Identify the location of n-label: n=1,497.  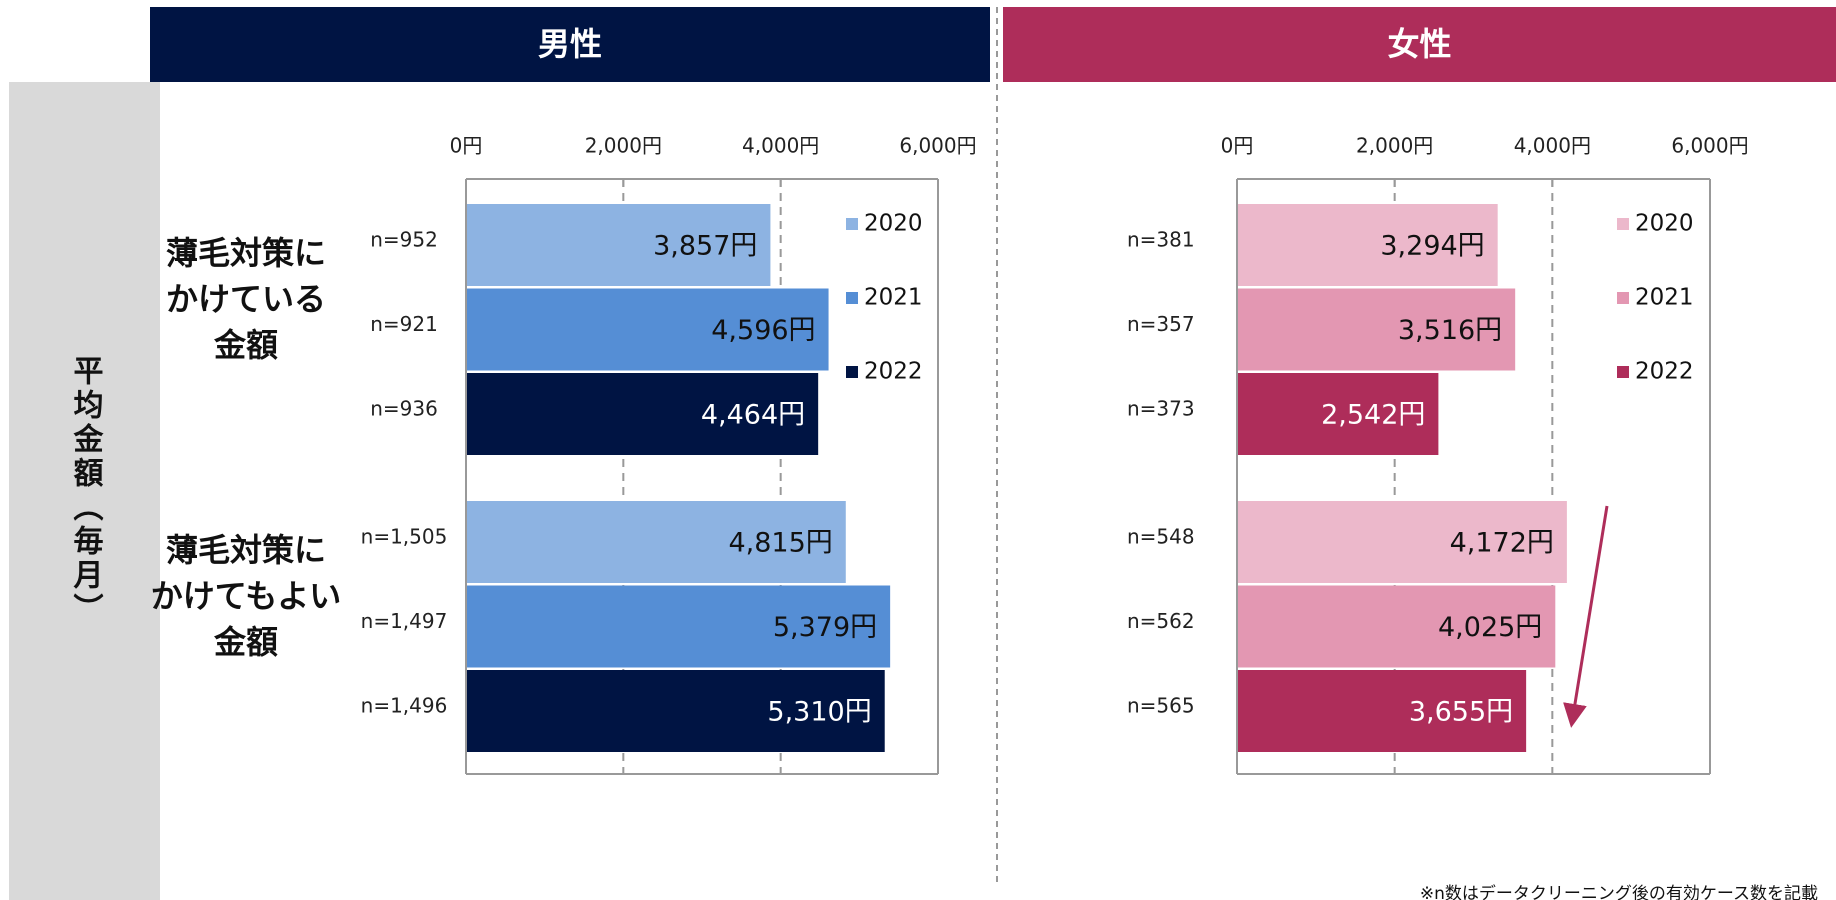
(404, 621).